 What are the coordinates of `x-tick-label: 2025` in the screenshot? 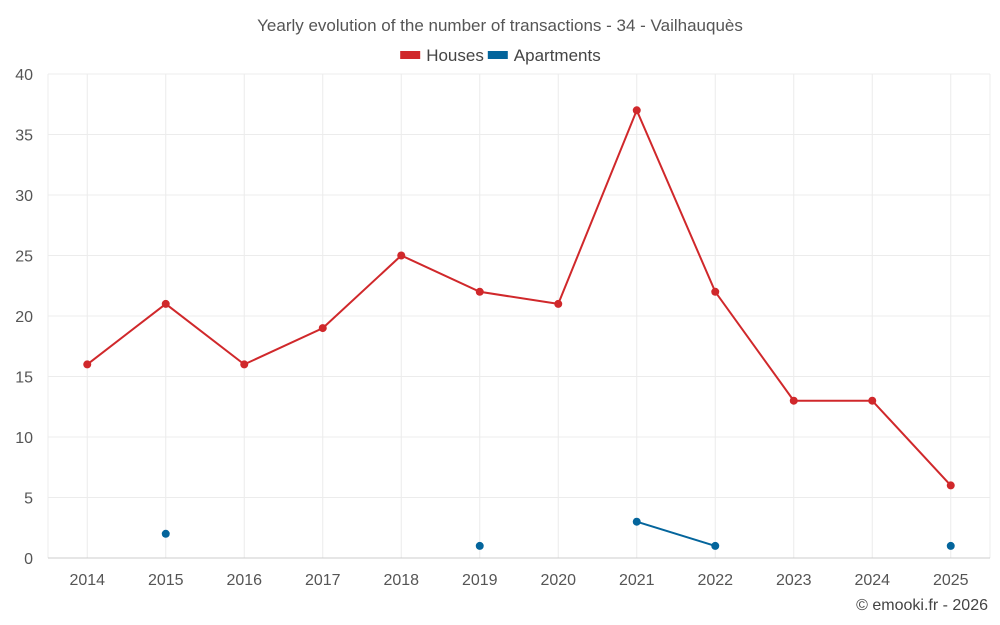 It's located at (951, 580).